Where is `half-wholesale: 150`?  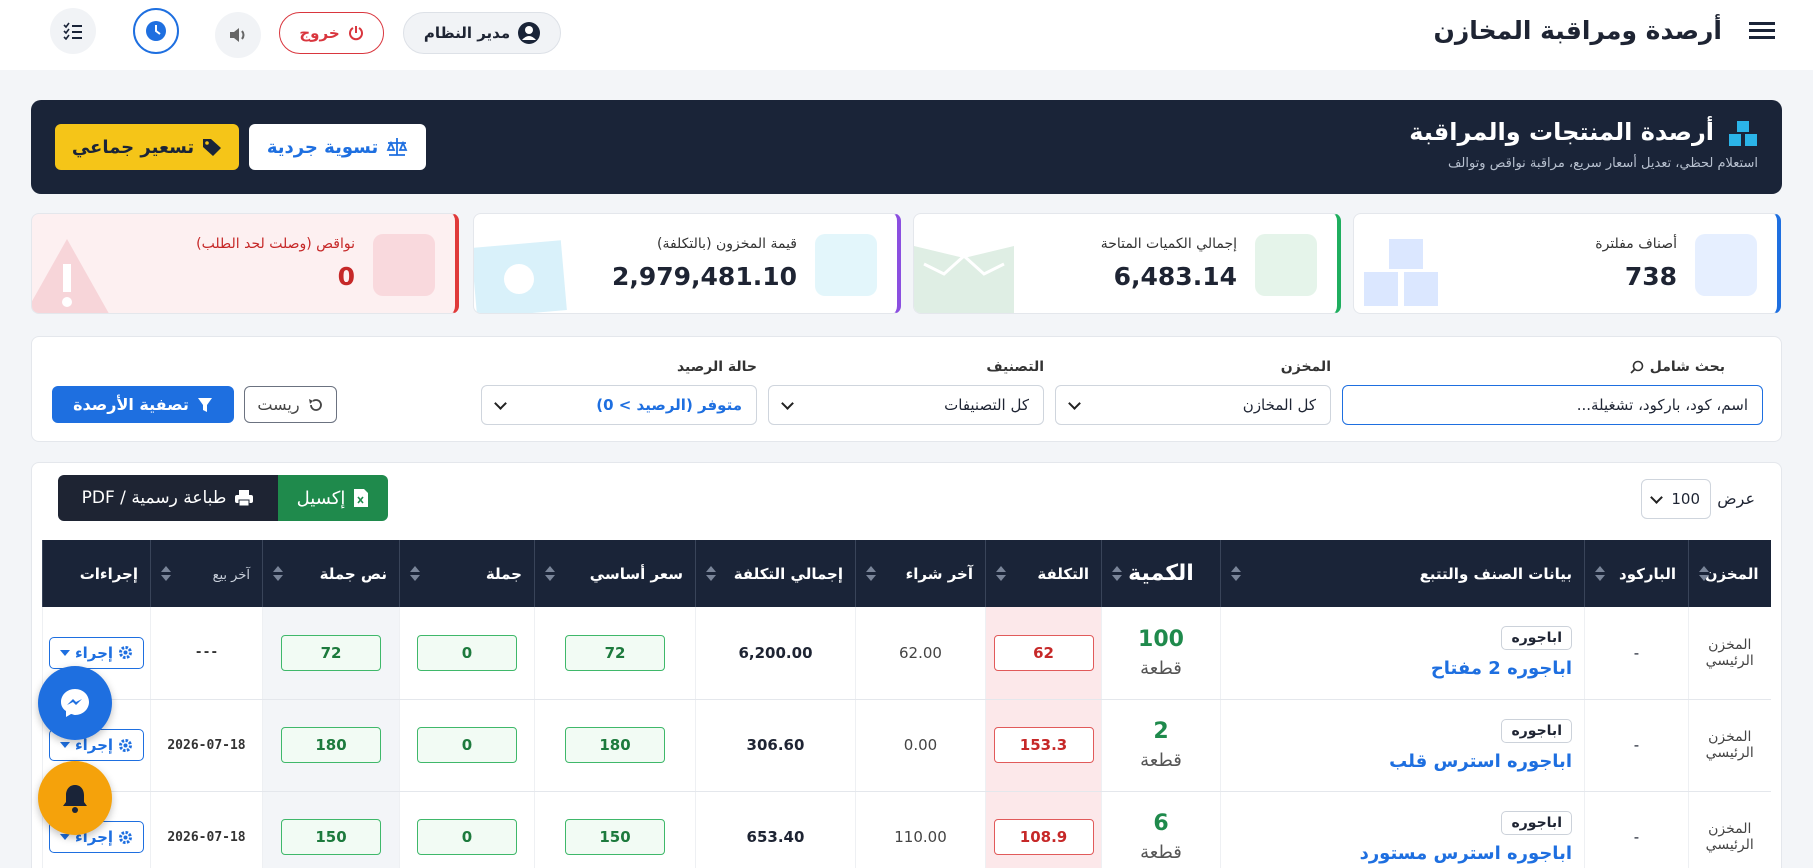
half-wholesale: 150 is located at coordinates (331, 837).